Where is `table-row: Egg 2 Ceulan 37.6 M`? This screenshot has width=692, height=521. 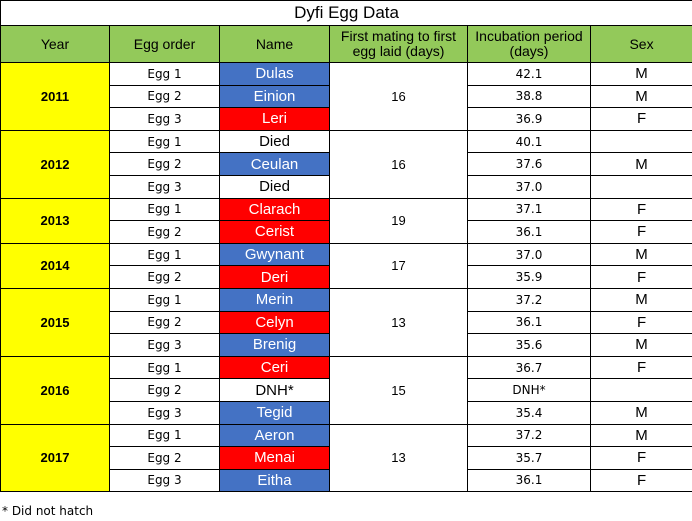
table-row: Egg 2 Ceulan 37.6 M is located at coordinates (346, 164).